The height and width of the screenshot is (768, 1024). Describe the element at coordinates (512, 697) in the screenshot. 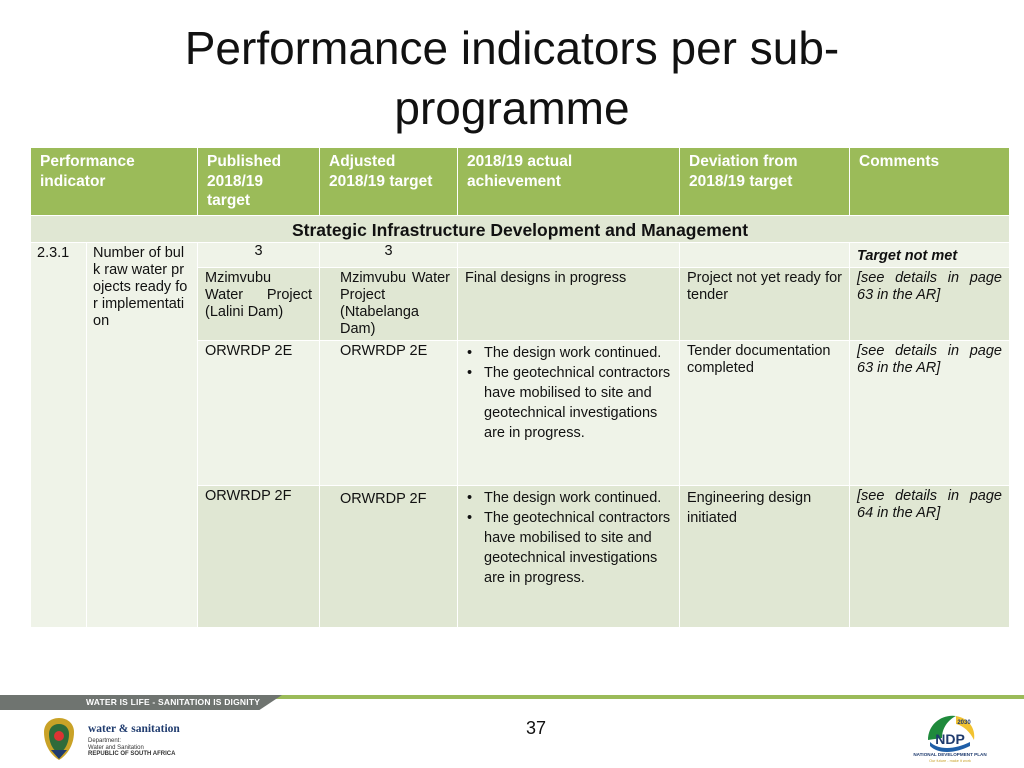

I see `footer-stripe` at that location.